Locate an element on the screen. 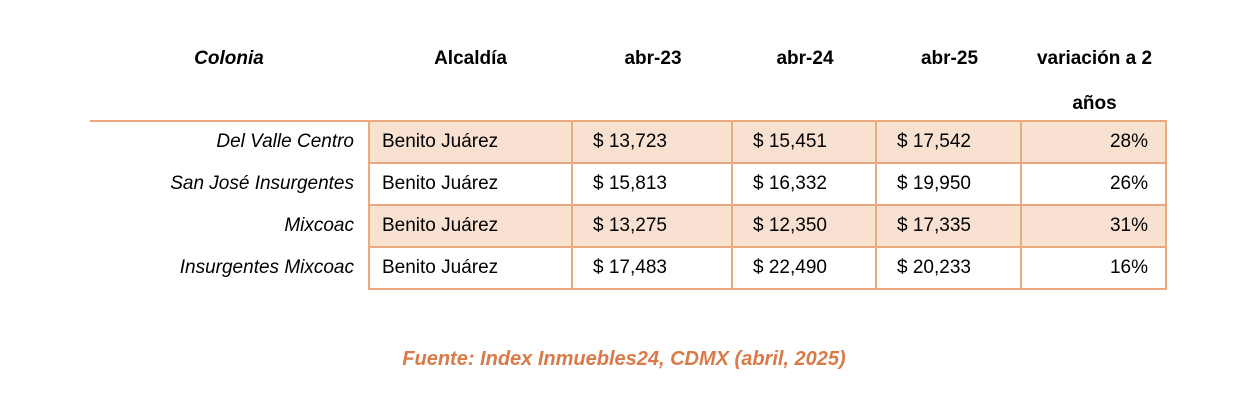 Image resolution: width=1248 pixels, height=418 pixels. cell-colonia: Insurgentes Mixcoac is located at coordinates (266, 267).